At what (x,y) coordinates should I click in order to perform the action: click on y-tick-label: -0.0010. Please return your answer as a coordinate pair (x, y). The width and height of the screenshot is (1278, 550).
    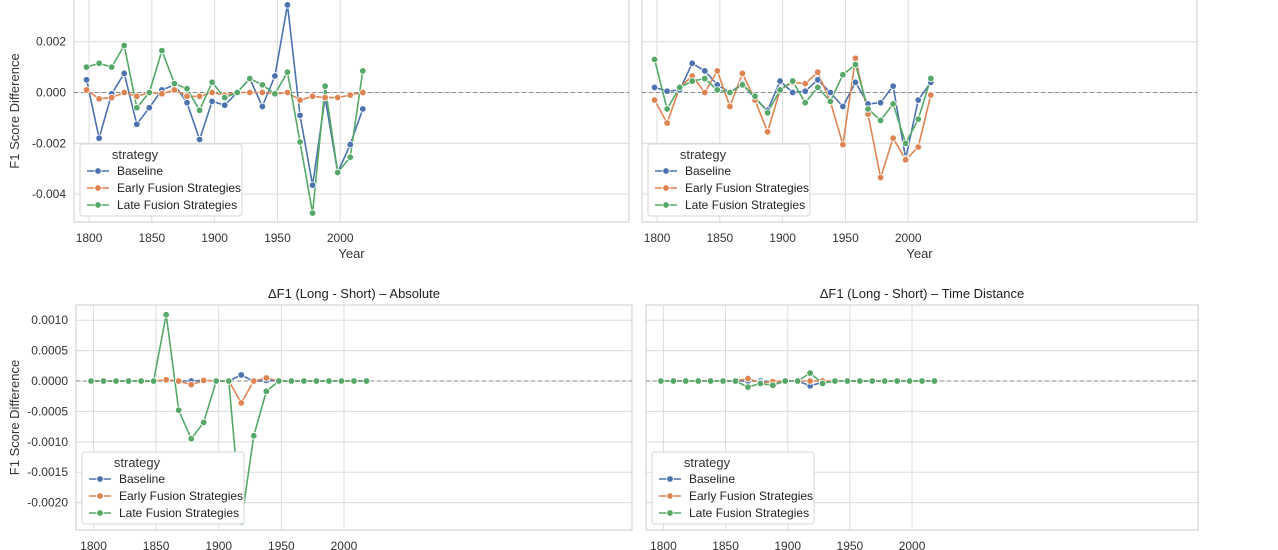
    Looking at the image, I should click on (47, 442).